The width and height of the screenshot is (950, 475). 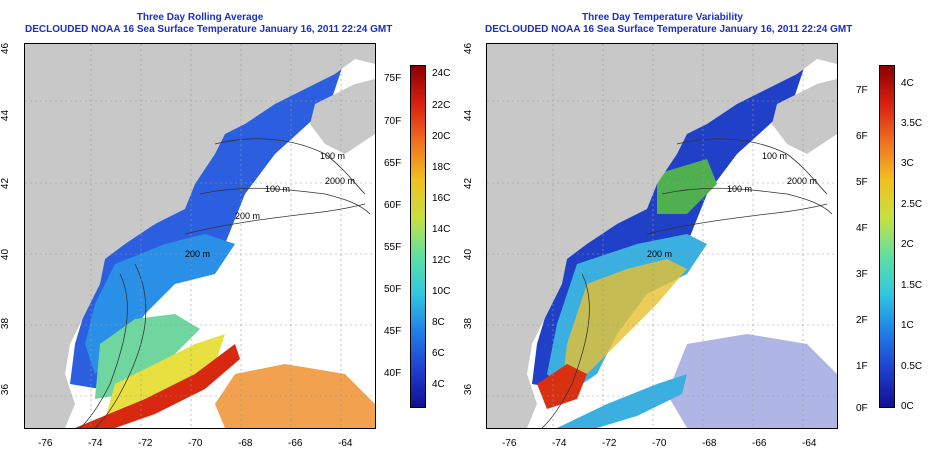 What do you see at coordinates (752, 381) in the screenshot?
I see `var-offshore` at bounding box center [752, 381].